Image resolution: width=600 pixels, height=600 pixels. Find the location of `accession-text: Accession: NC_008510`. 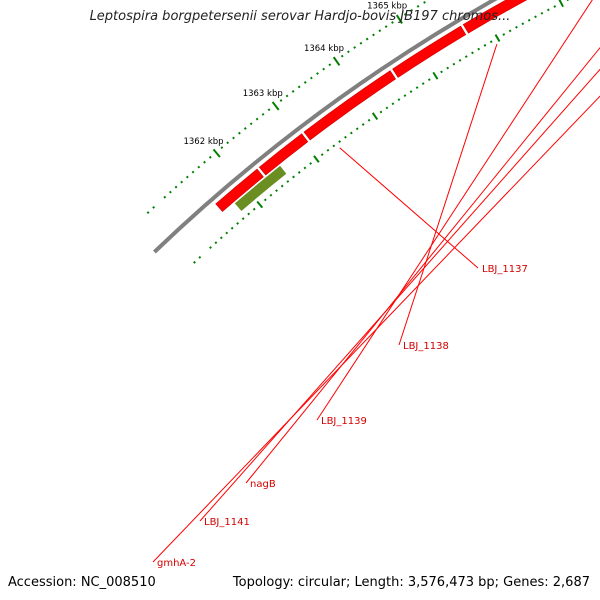

accession-text: Accession: NC_008510 is located at coordinates (82, 582).